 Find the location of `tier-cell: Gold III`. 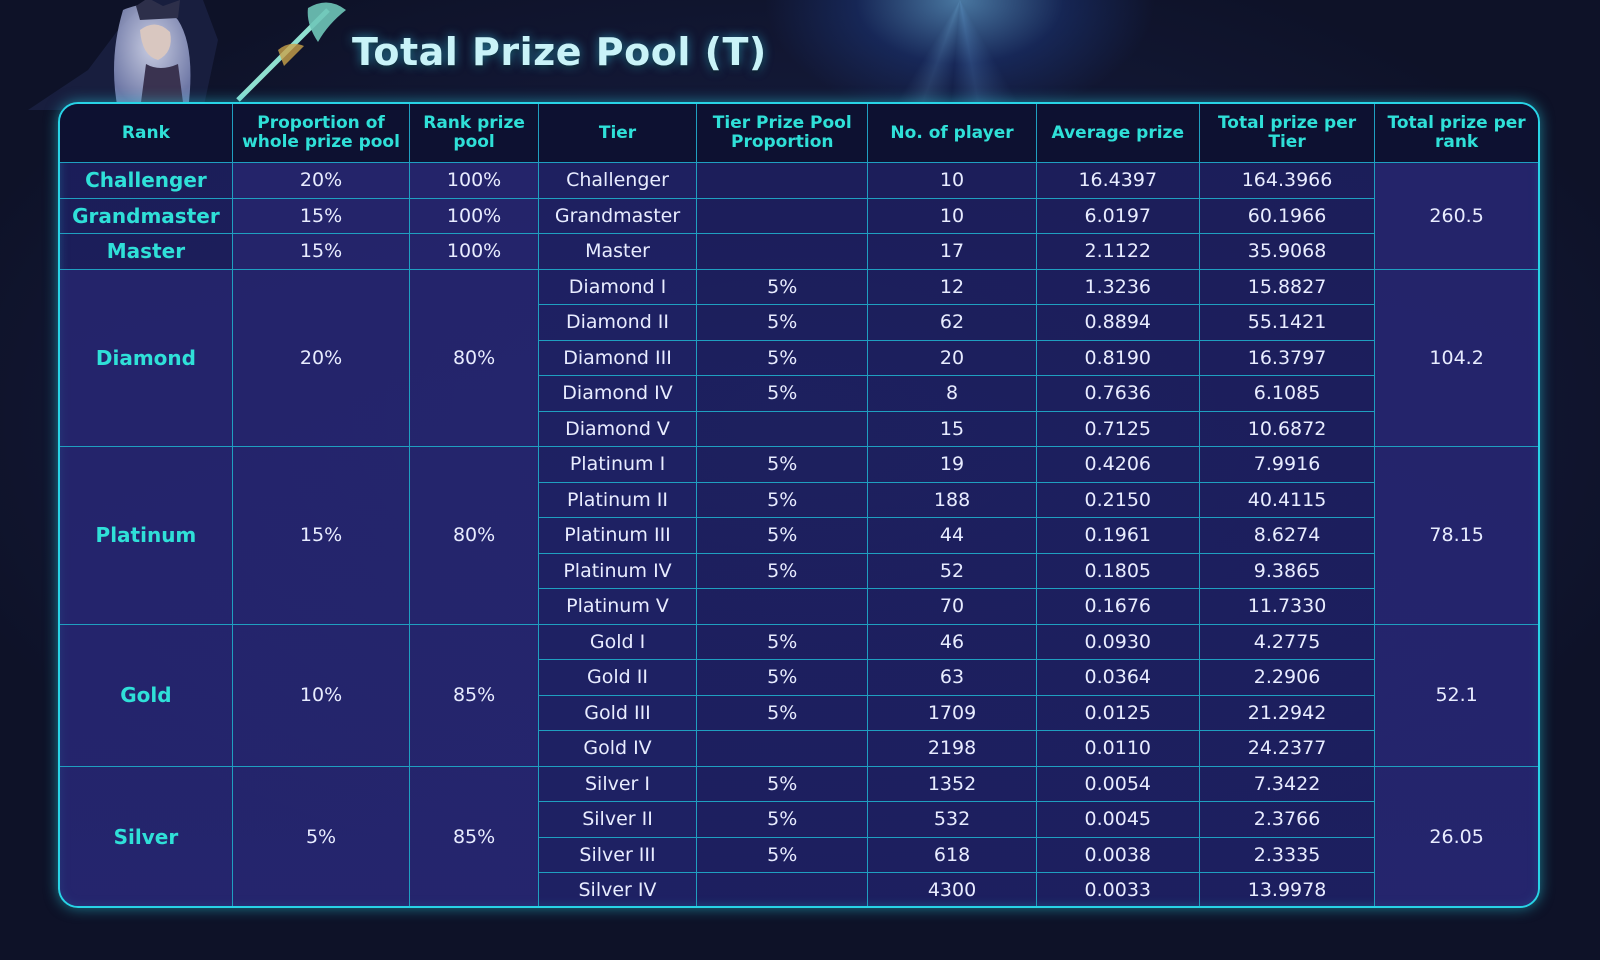

tier-cell: Gold III is located at coordinates (618, 712).